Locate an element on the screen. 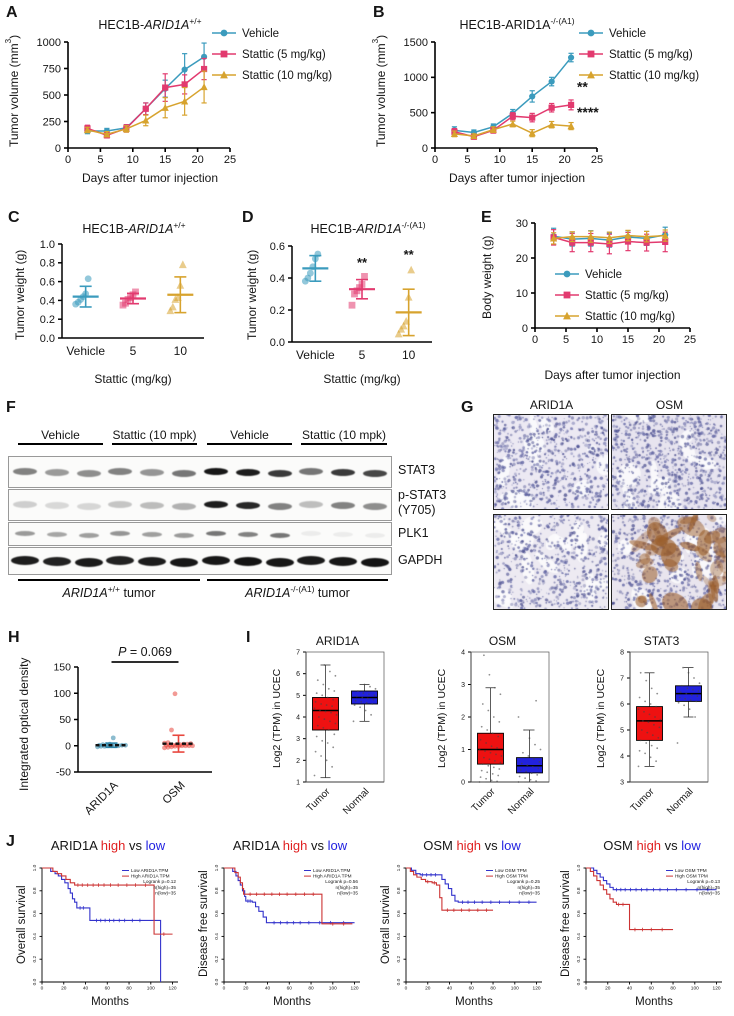 The image size is (734, 1016). blot-label-pstat3: p-STAT3 is located at coordinates (422, 495).